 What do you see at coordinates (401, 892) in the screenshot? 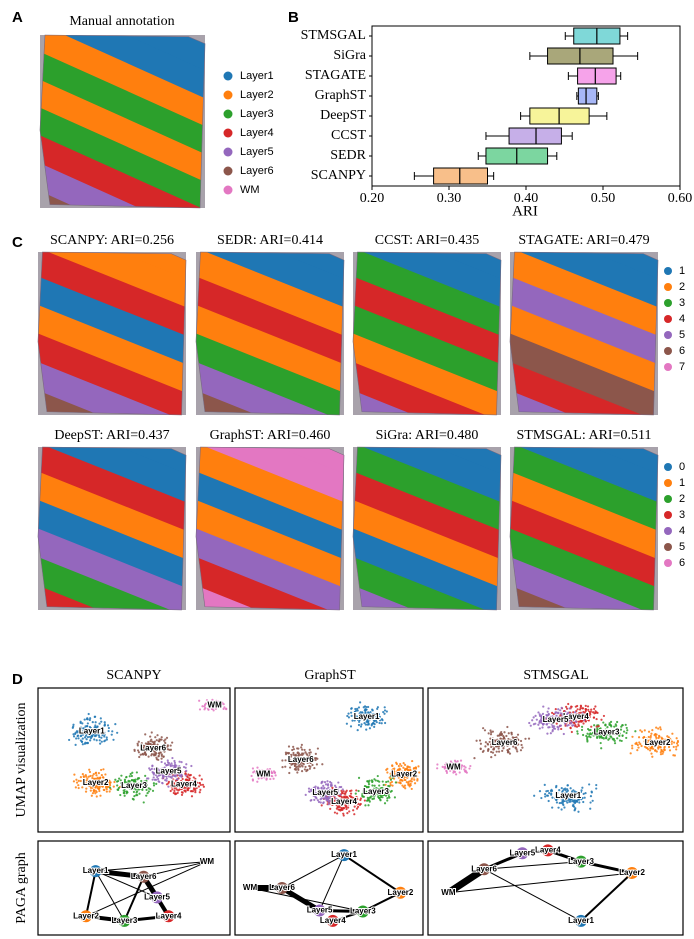
I see `paga-label: Layer2` at bounding box center [401, 892].